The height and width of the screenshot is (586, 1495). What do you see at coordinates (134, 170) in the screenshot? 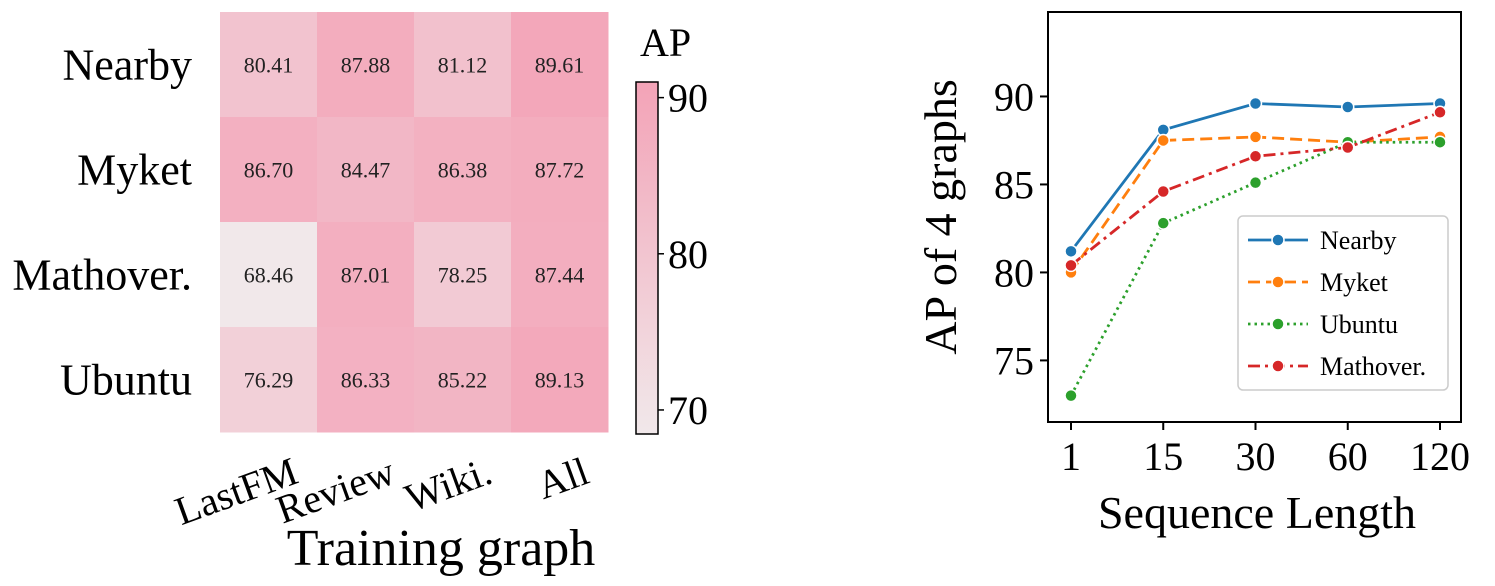
I see `heatmap-row-label: Myket` at bounding box center [134, 170].